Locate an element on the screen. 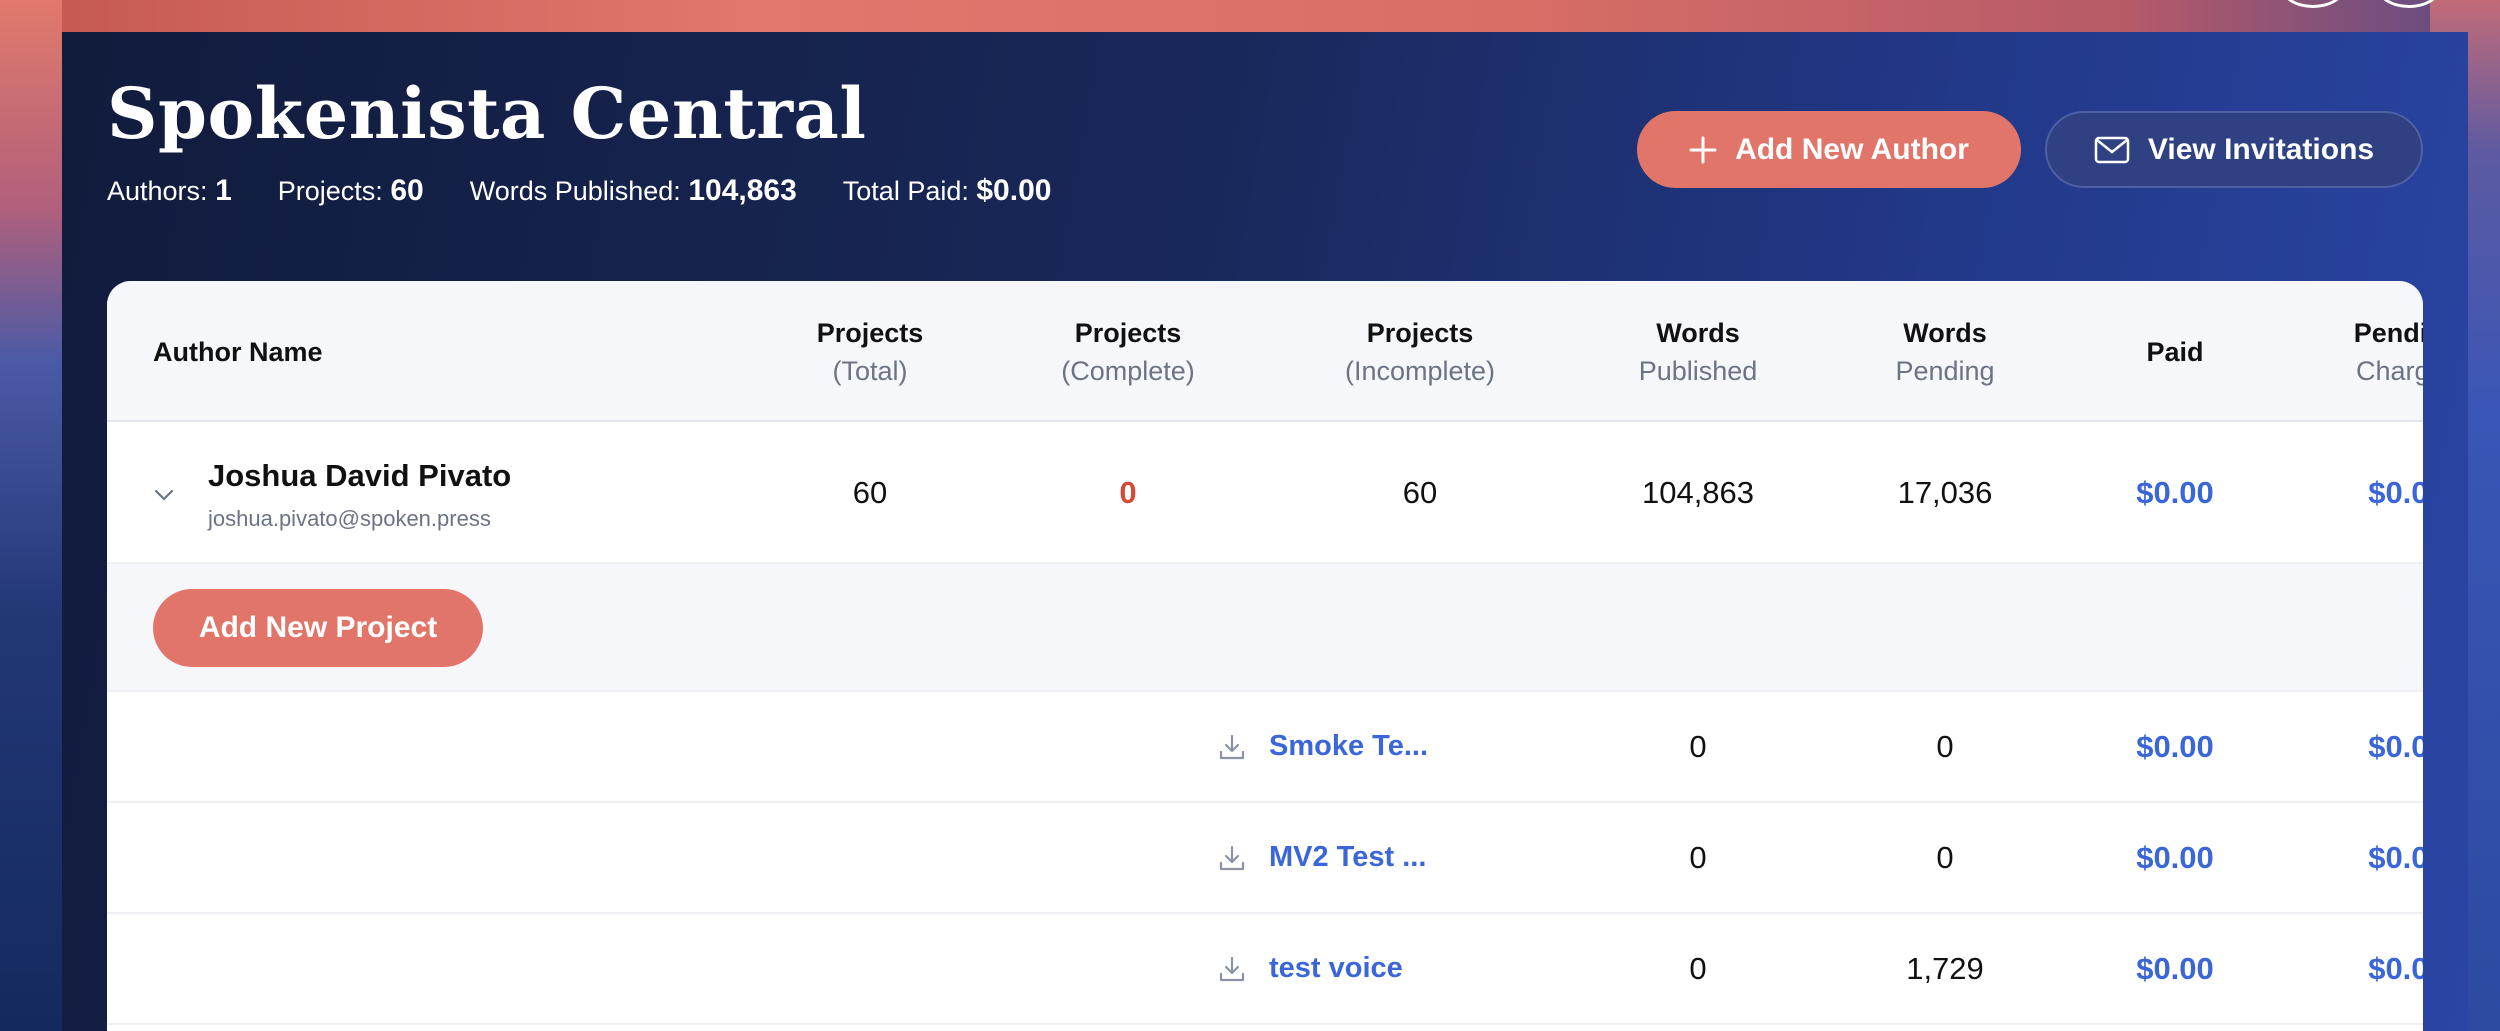 The width and height of the screenshot is (2500, 1031). author-paid: $0.00 is located at coordinates (2175, 492).